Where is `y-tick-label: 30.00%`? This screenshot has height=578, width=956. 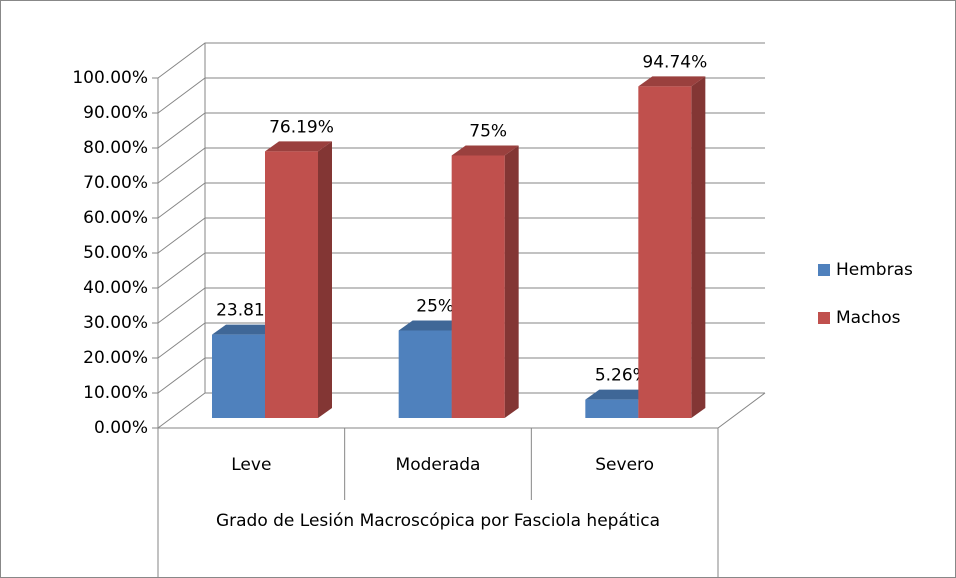 y-tick-label: 30.00% is located at coordinates (115, 323).